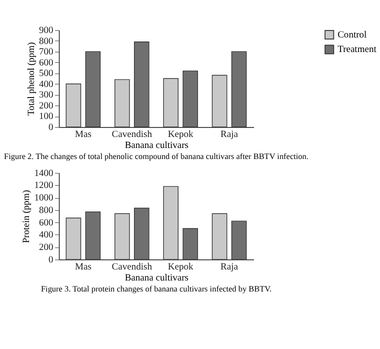 This screenshot has width=380, height=349. What do you see at coordinates (31, 79) in the screenshot?
I see `y-axis-title: Total phenol (ppm)` at bounding box center [31, 79].